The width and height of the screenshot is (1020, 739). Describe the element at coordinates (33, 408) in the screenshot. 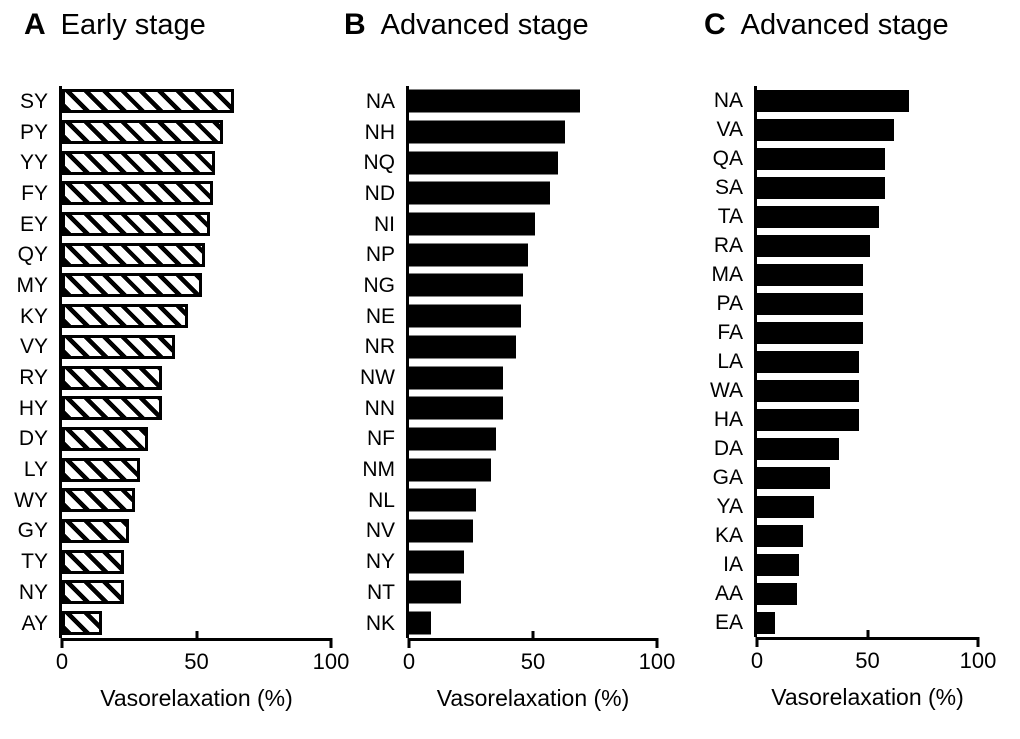

I see `category-label: HY` at that location.